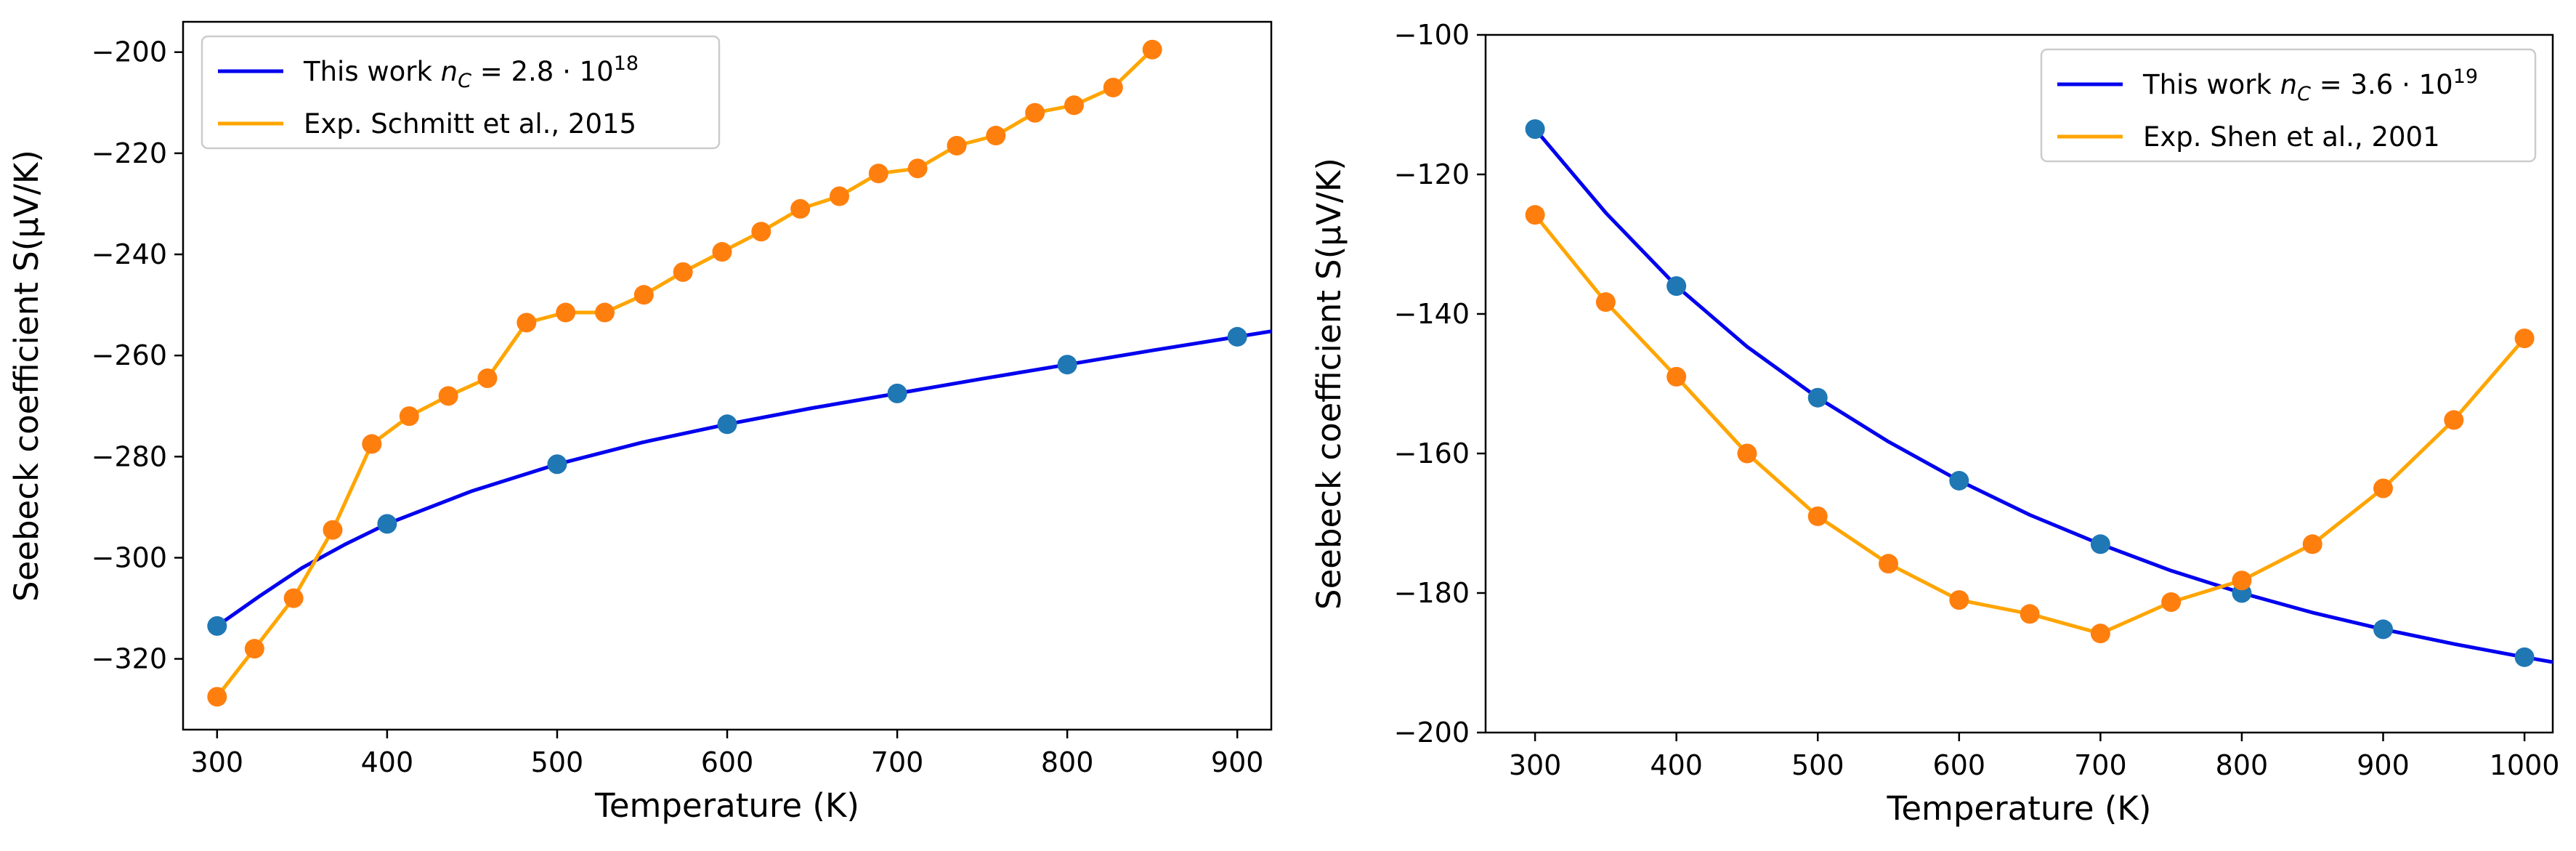 The width and height of the screenshot is (2576, 851). What do you see at coordinates (2020, 808) in the screenshot?
I see `chart-2-xlabel: Temperature (K)` at bounding box center [2020, 808].